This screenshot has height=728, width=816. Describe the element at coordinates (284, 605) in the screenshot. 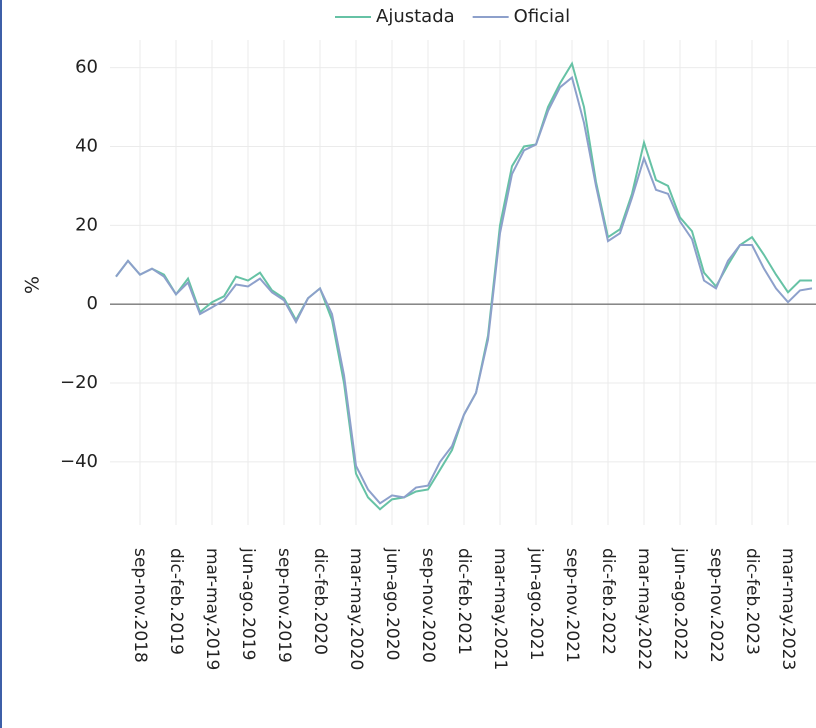

I see `x-tick-label: sep-nov.2019` at that location.